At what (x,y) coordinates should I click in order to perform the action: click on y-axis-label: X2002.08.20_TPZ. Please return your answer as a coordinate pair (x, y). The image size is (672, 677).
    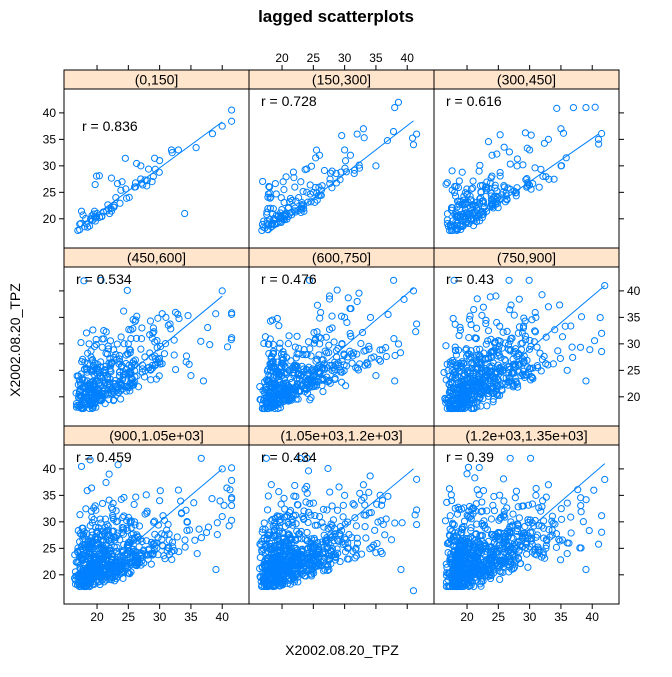
    Looking at the image, I should click on (15, 340).